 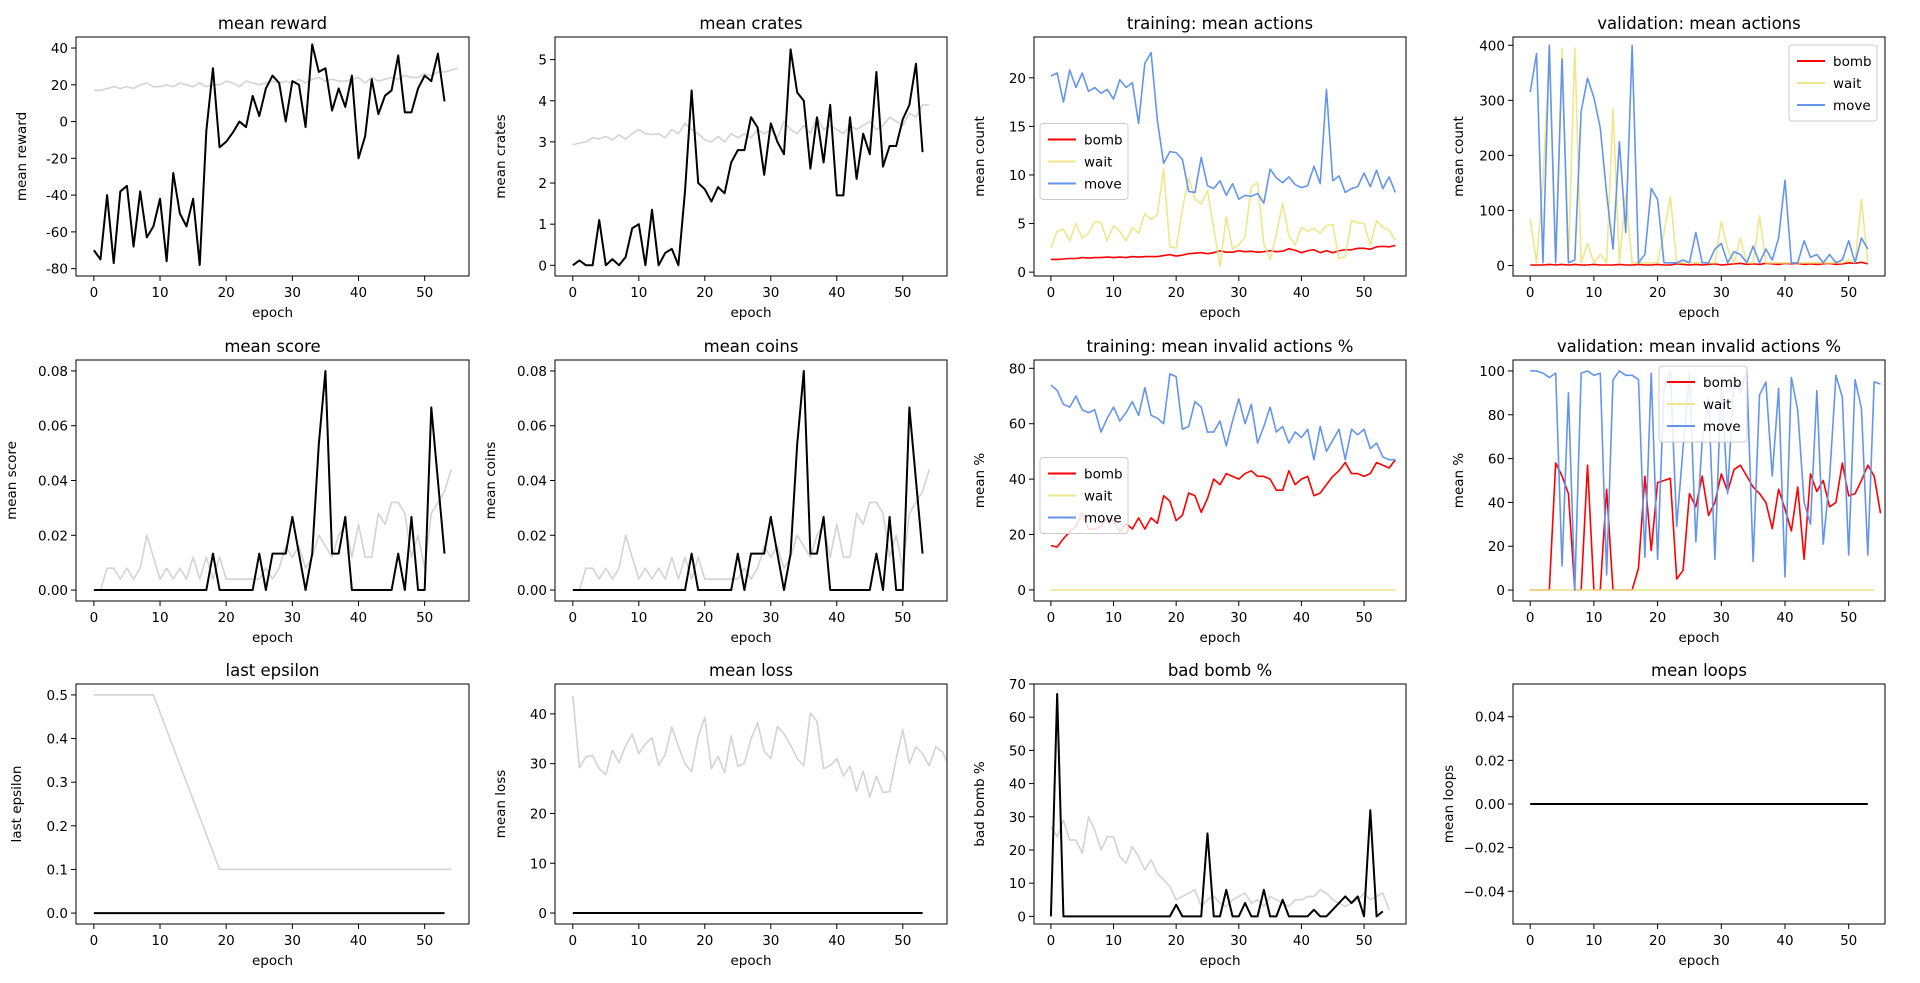 I want to click on y-tick-label: 0.5, so click(x=57, y=696).